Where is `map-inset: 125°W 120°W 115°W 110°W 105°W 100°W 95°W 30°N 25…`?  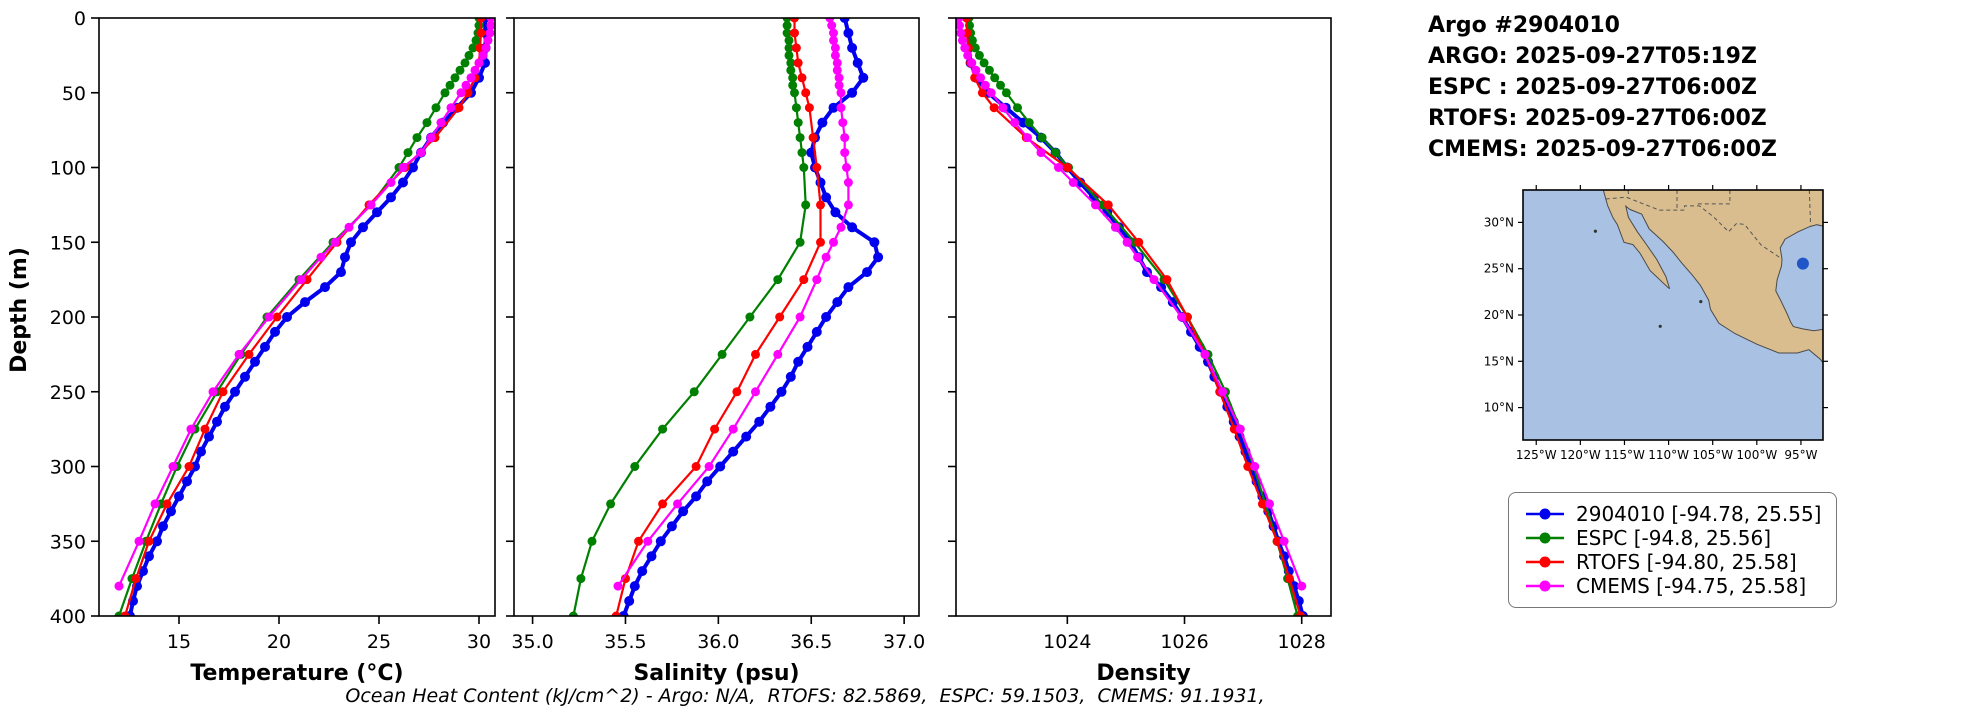
map-inset: 125°W 120°W 115°W 110°W 105°W 100°W 95°W 30°N 25… is located at coordinates (1656, 323).